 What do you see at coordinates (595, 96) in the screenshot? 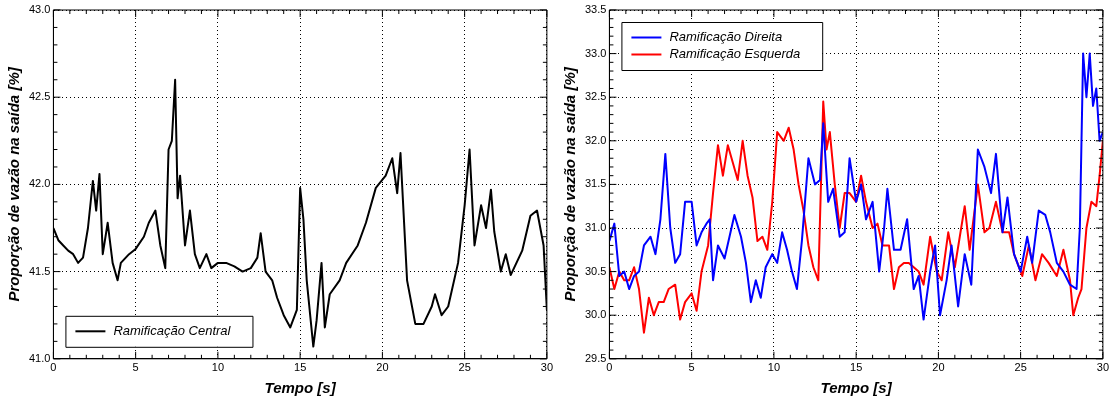
I see `y-tick-label: 32.5` at bounding box center [595, 96].